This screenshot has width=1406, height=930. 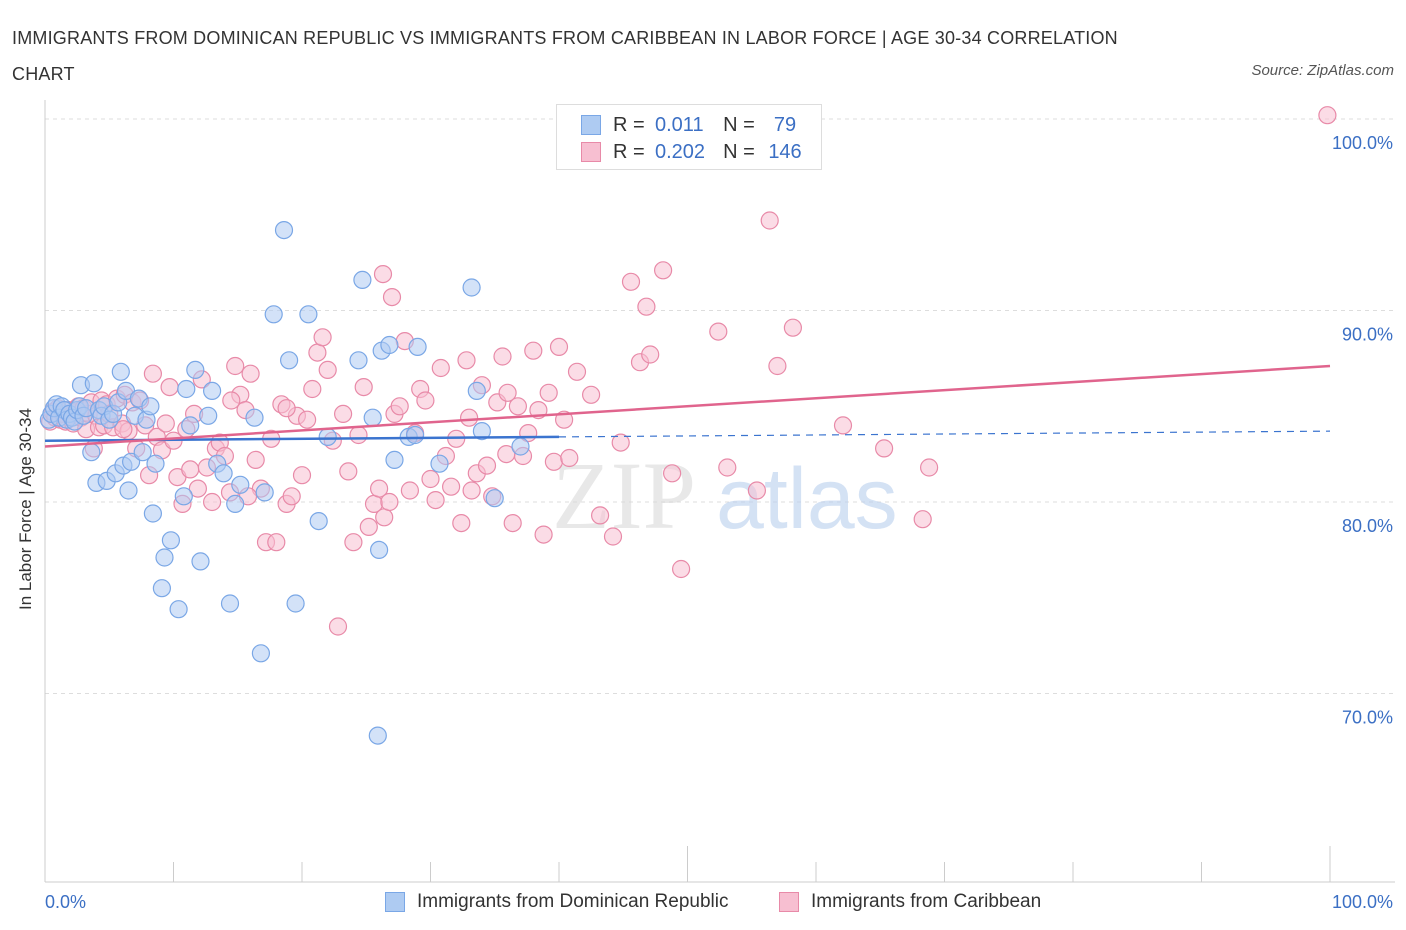 I want to click on y-tick-label: 70.0%, so click(x=1367, y=718).